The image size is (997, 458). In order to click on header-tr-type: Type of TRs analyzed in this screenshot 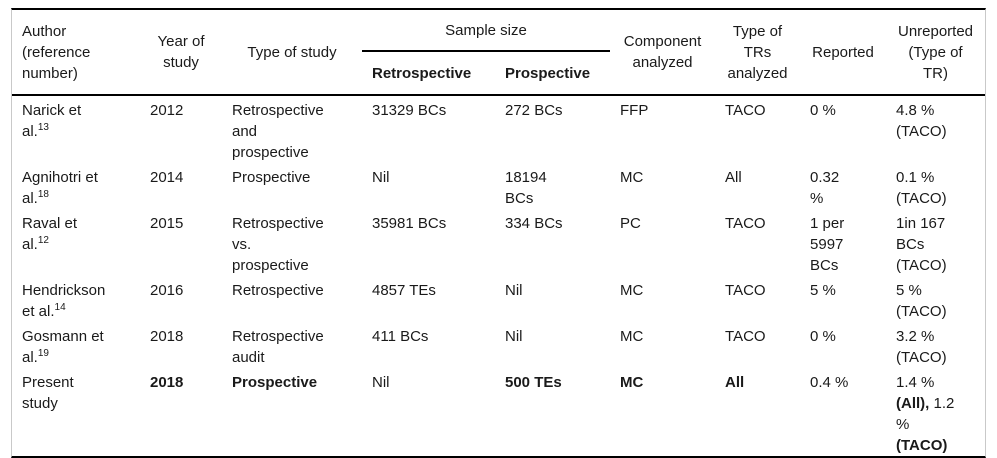, I will do `click(758, 53)`.